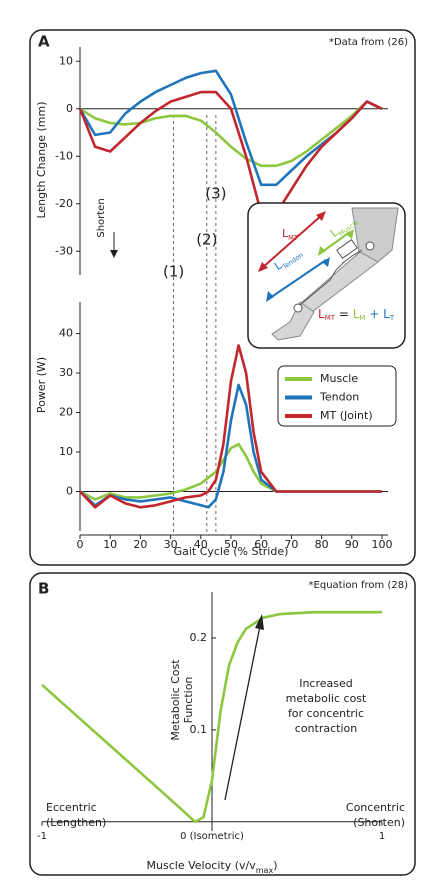 The width and height of the screenshot is (430, 880). What do you see at coordinates (259, 622) in the screenshot?
I see `annotation-arrowhead` at bounding box center [259, 622].